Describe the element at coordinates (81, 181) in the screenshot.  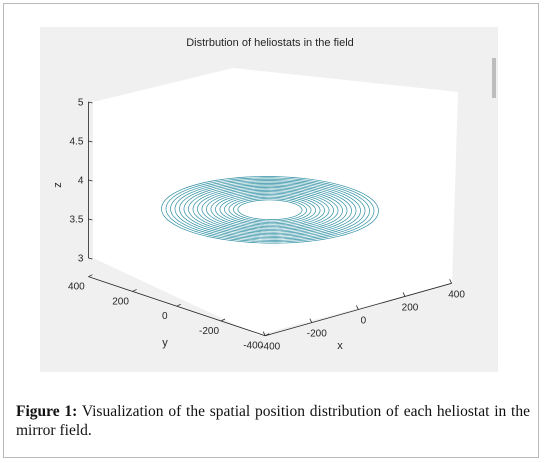
I see `z-tick-label: 4` at that location.